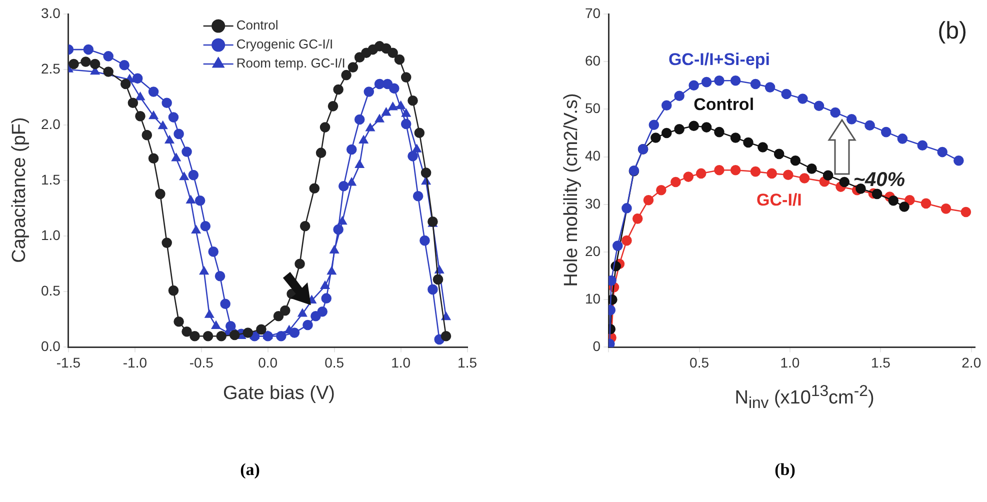 Image resolution: width=987 pixels, height=502 pixels. What do you see at coordinates (50, 179) in the screenshot?
I see `y-tick-label: 1.5` at bounding box center [50, 179].